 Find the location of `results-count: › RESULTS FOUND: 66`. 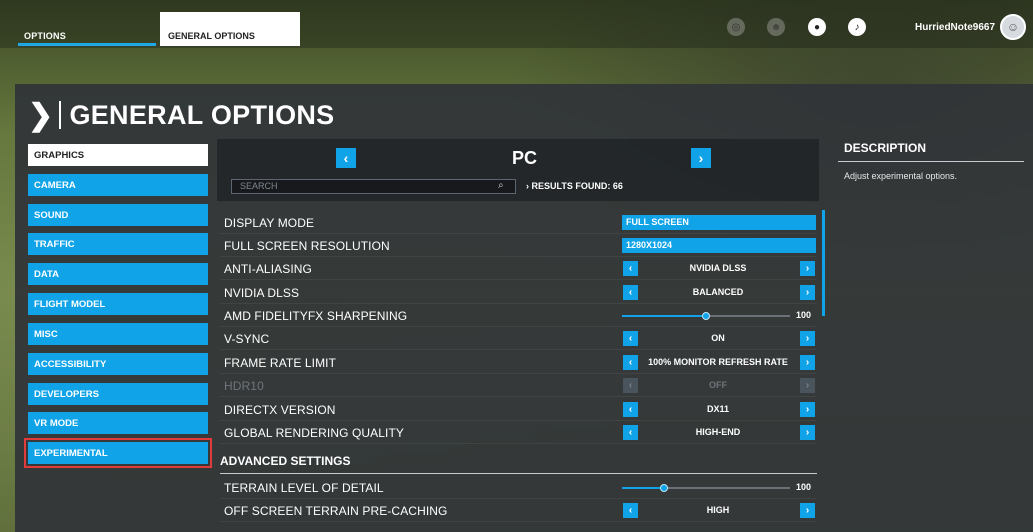

results-count: › RESULTS FOUND: 66 is located at coordinates (574, 186).